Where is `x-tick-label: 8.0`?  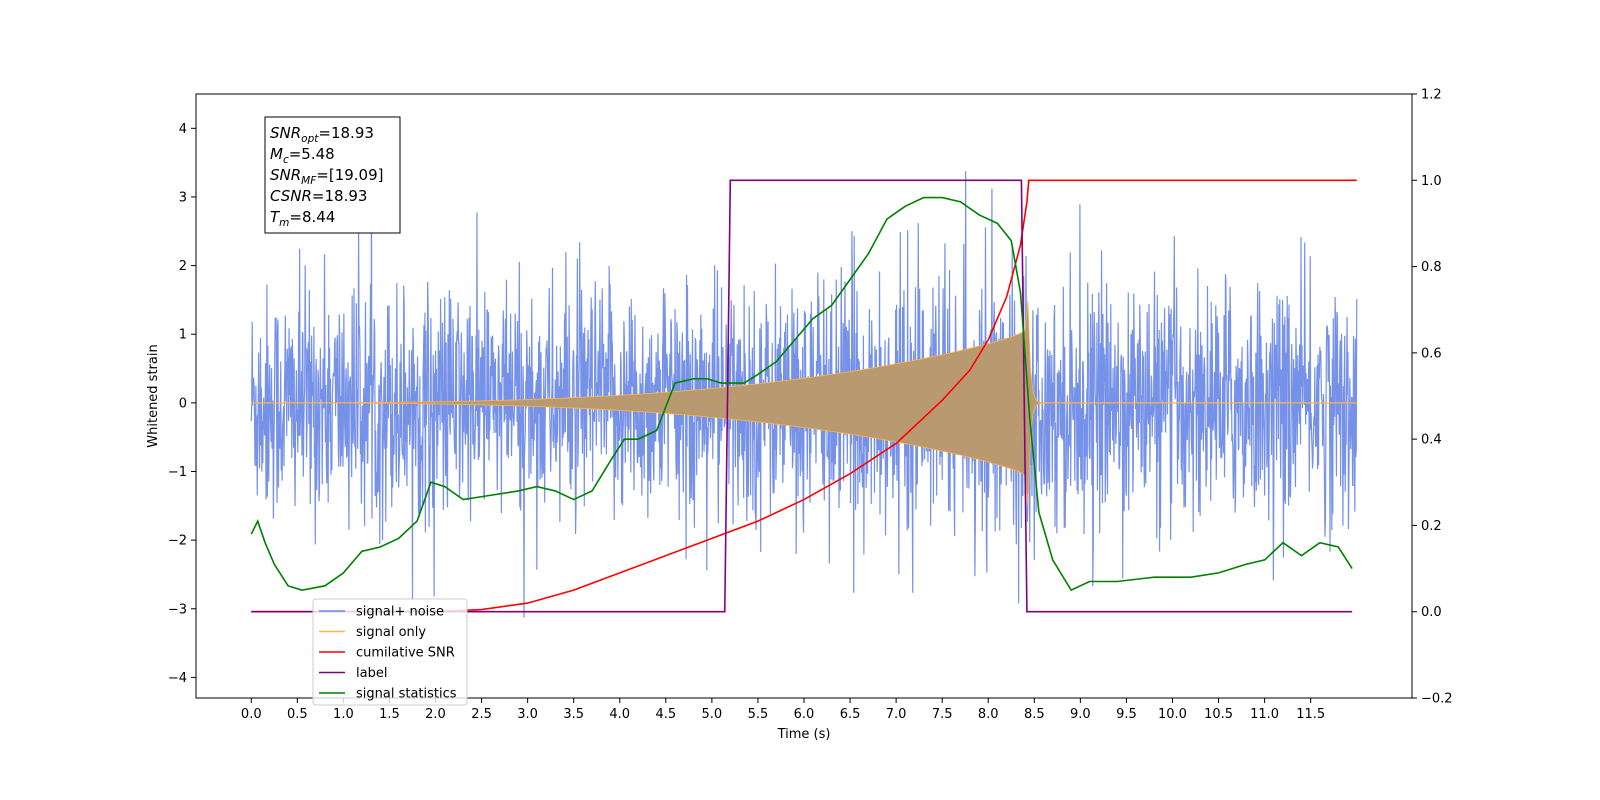 x-tick-label: 8.0 is located at coordinates (988, 714).